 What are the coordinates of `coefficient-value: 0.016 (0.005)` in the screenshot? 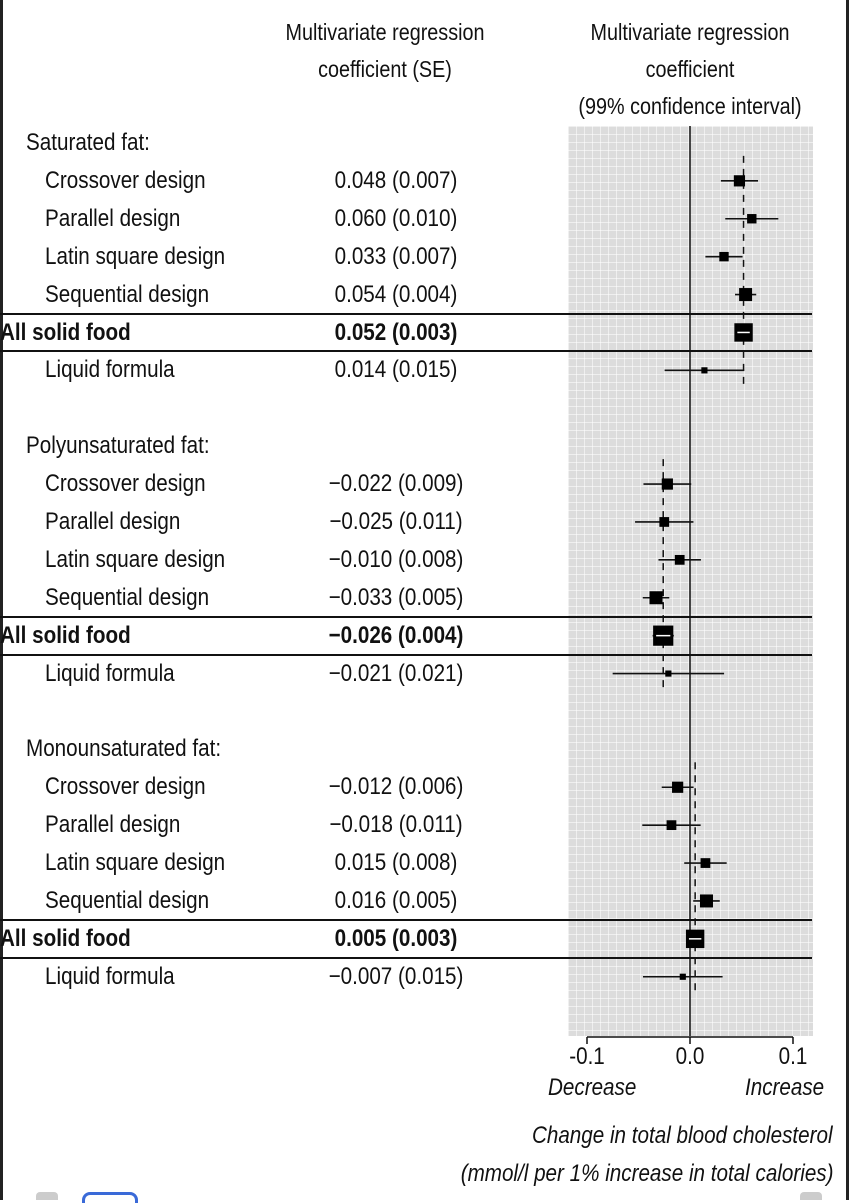 It's located at (396, 900).